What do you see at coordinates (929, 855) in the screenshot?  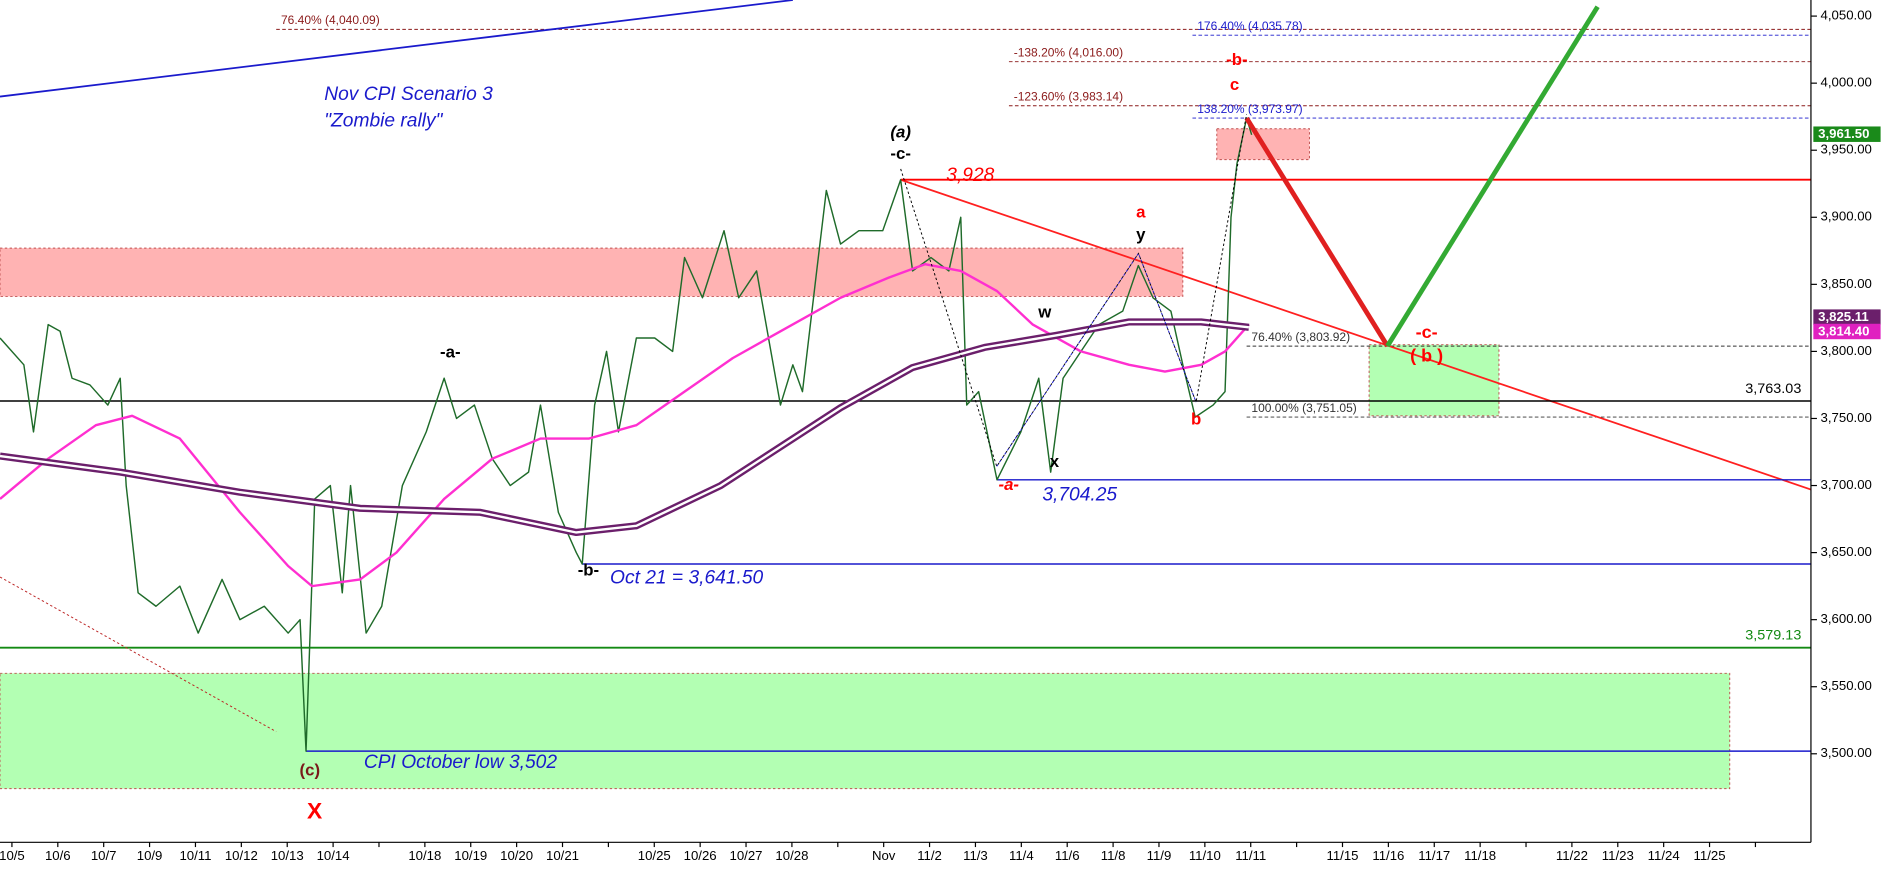 I see `x-tick-label: 11/2` at bounding box center [929, 855].